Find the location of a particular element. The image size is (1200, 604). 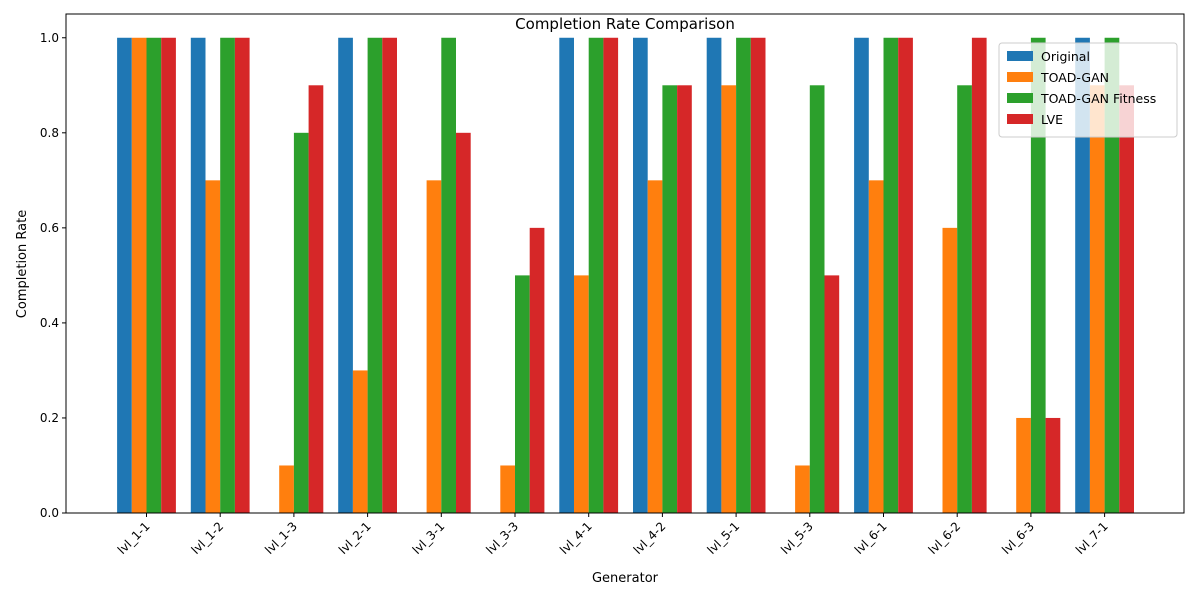

y-tick-label: 0.4 is located at coordinates (49, 323).